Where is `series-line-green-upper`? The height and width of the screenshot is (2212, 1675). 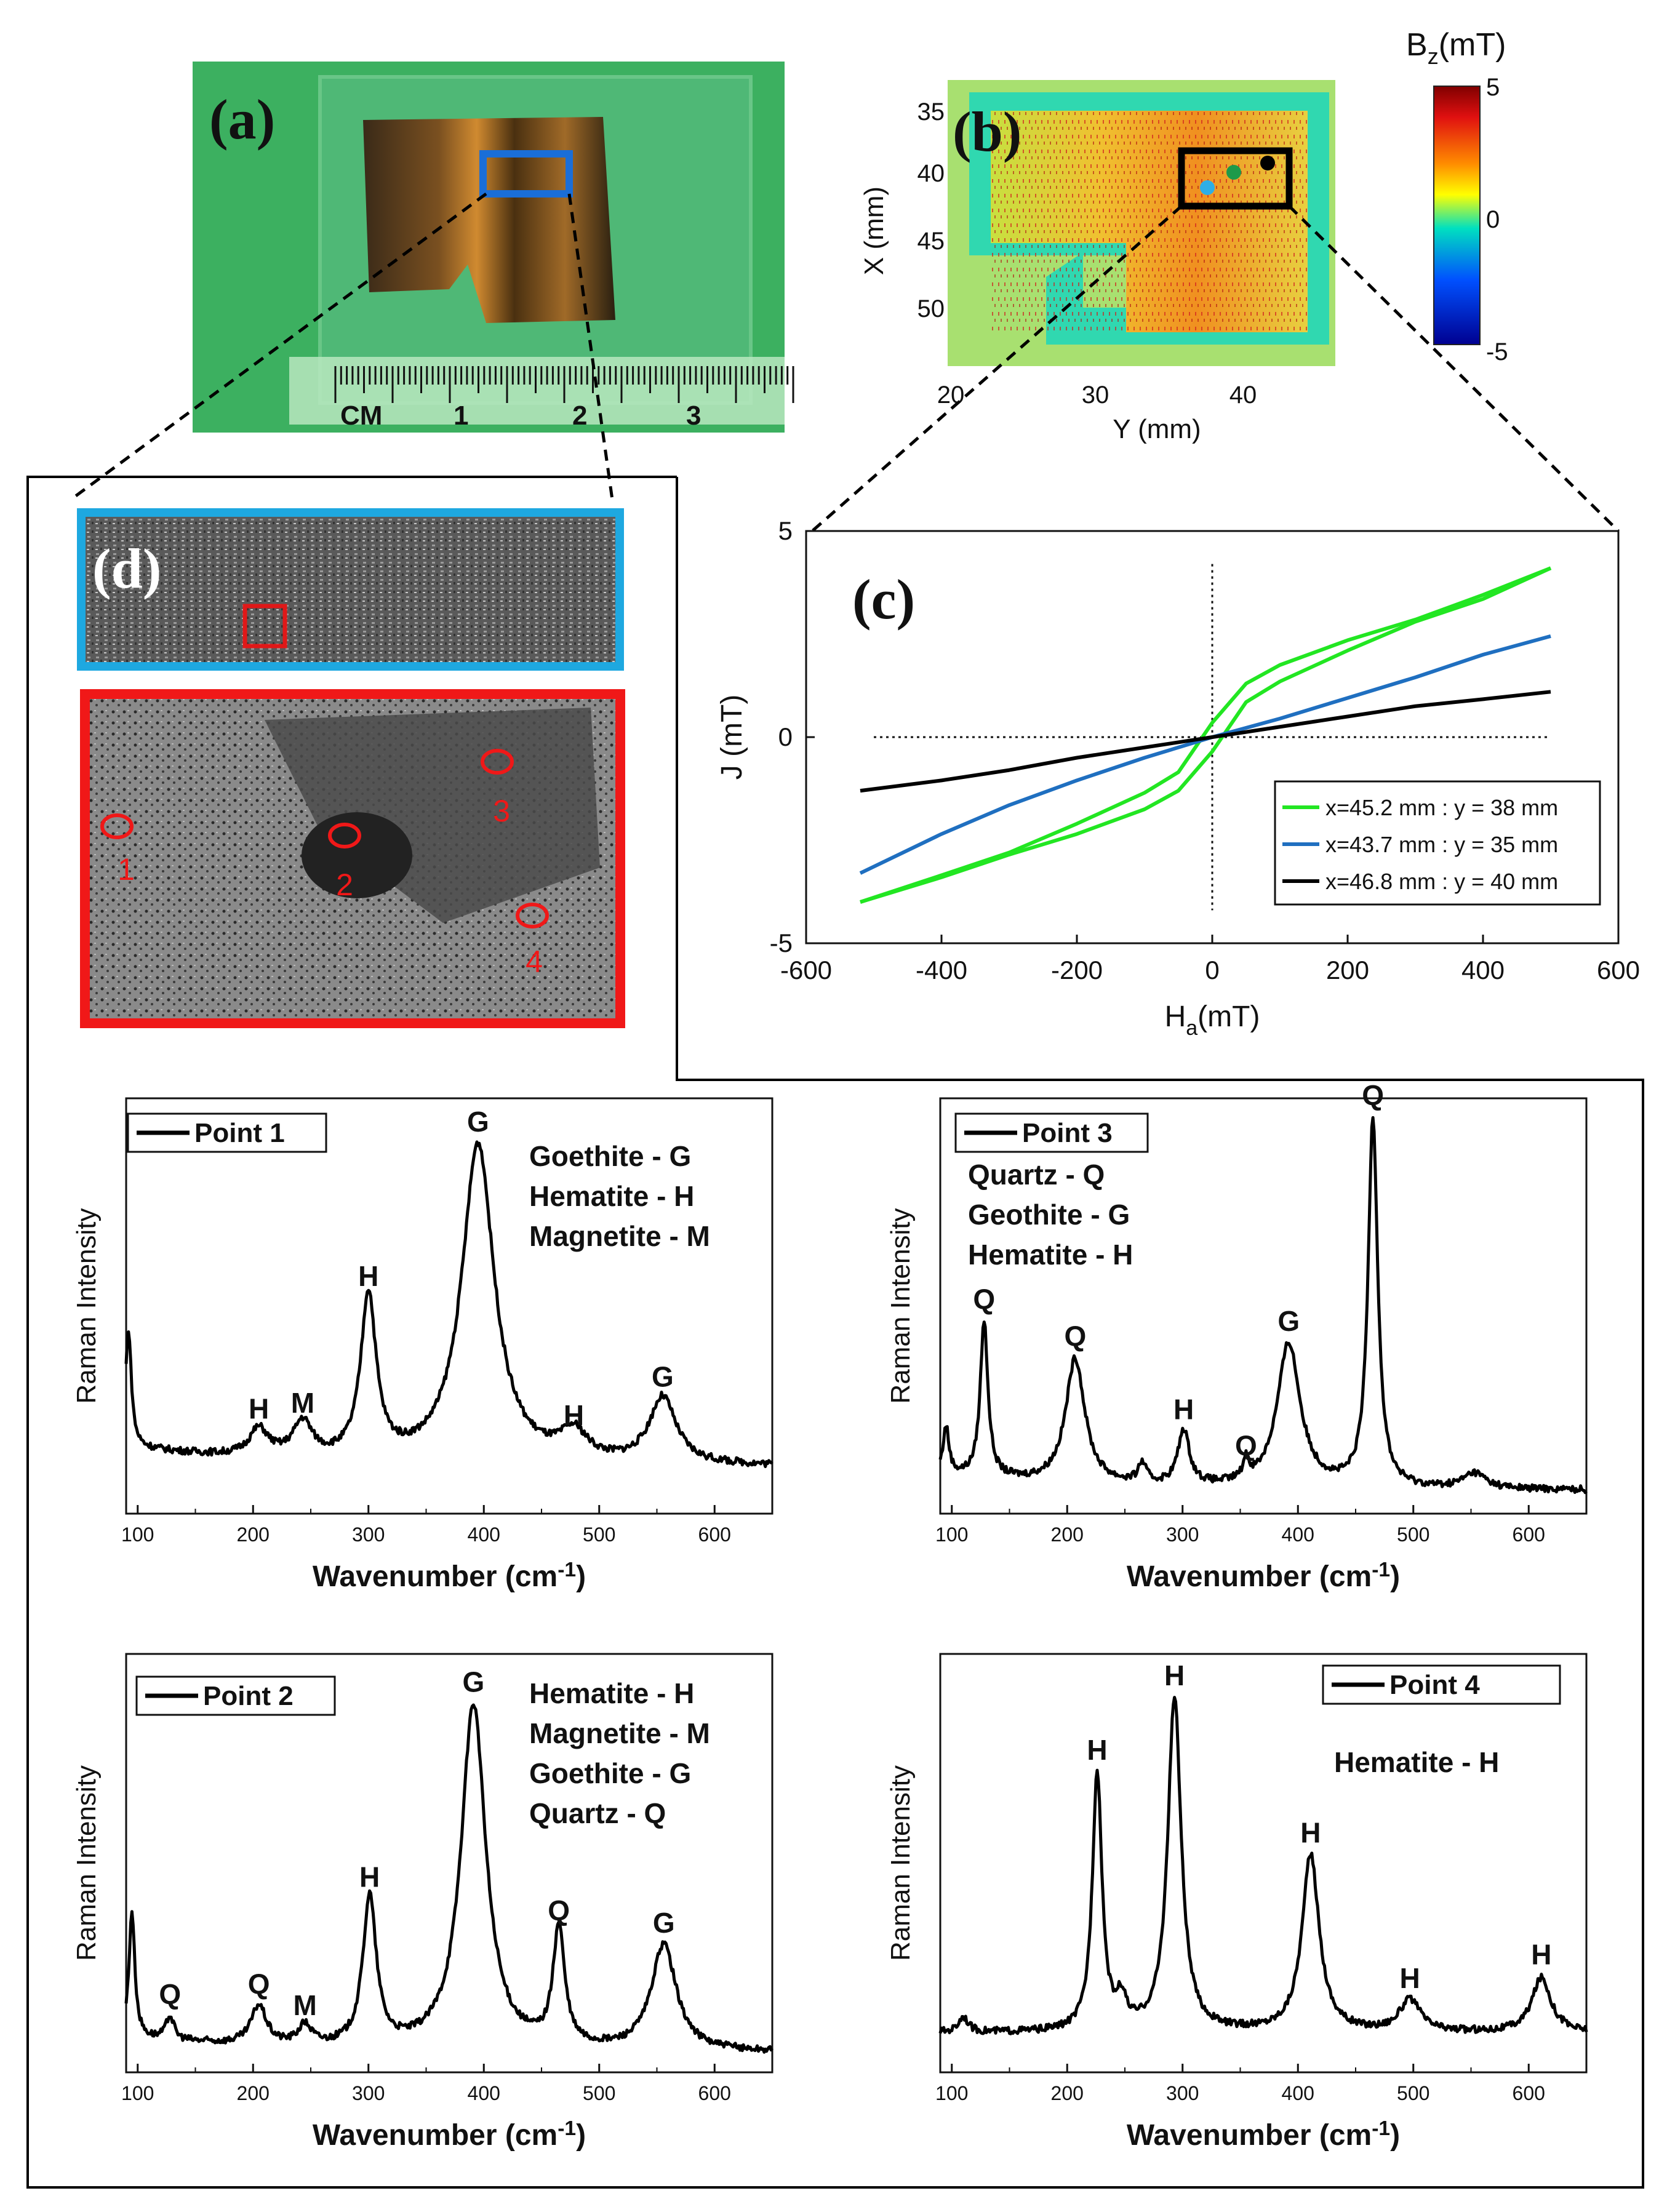
series-line-green-upper is located at coordinates (1206, 735).